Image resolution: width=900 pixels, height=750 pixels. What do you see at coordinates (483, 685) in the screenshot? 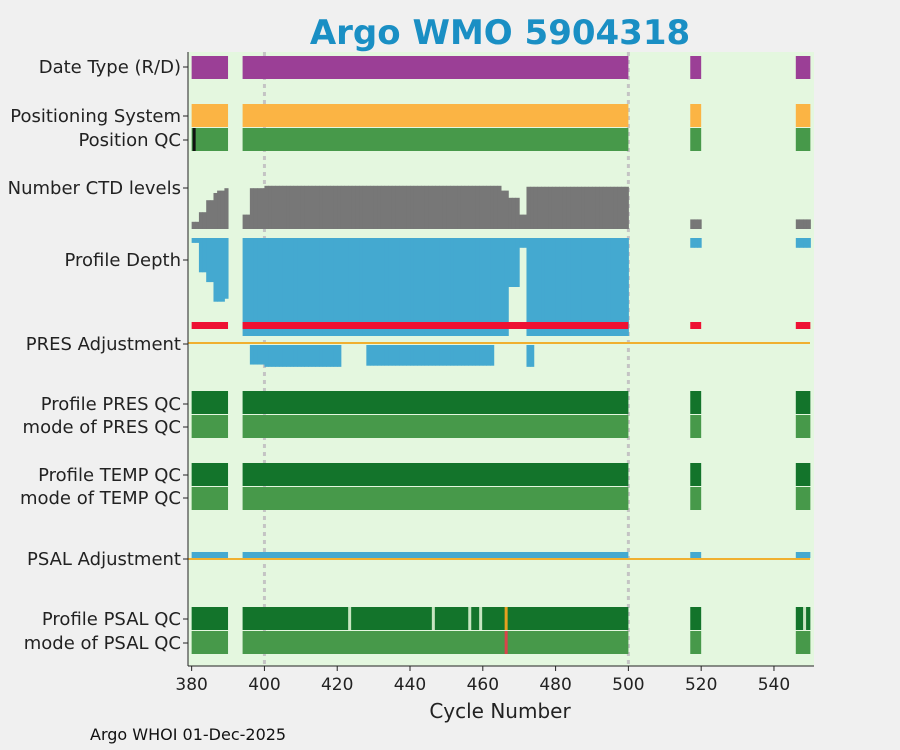
I see `x-tick-label-460: 460` at bounding box center [483, 685].